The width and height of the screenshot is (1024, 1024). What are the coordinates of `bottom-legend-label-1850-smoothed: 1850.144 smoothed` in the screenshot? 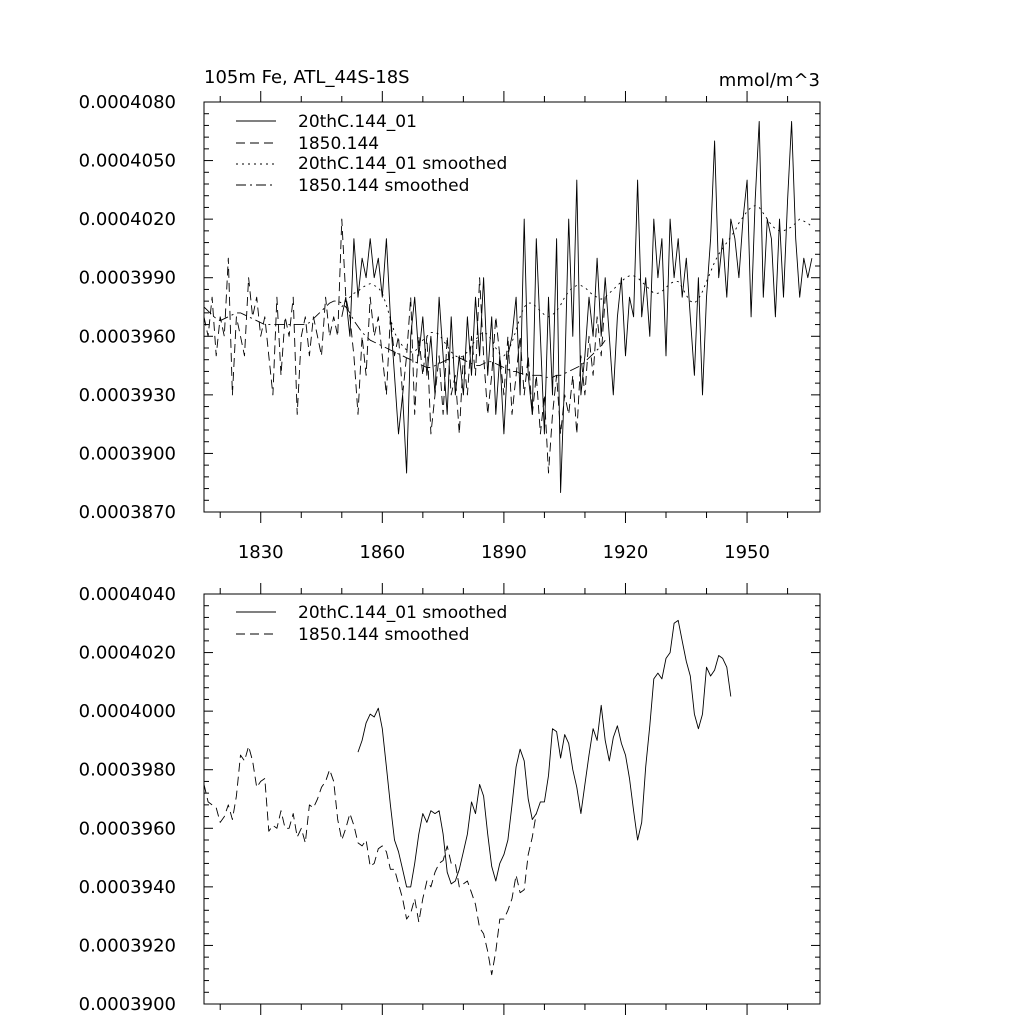 It's located at (383, 635).